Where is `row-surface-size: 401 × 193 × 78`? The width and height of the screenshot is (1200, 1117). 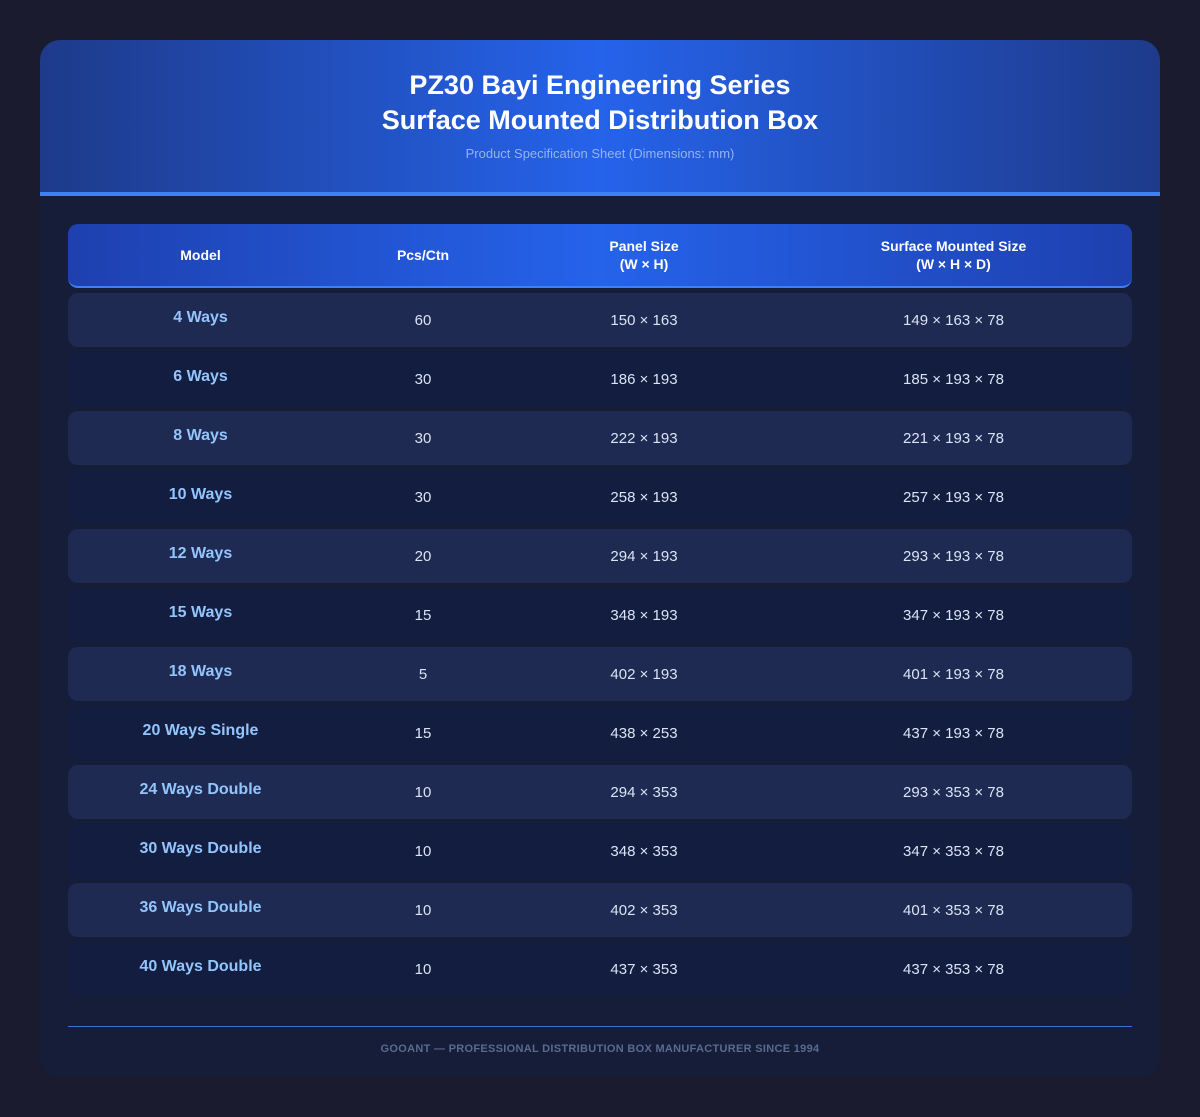
row-surface-size: 401 × 193 × 78 is located at coordinates (953, 674).